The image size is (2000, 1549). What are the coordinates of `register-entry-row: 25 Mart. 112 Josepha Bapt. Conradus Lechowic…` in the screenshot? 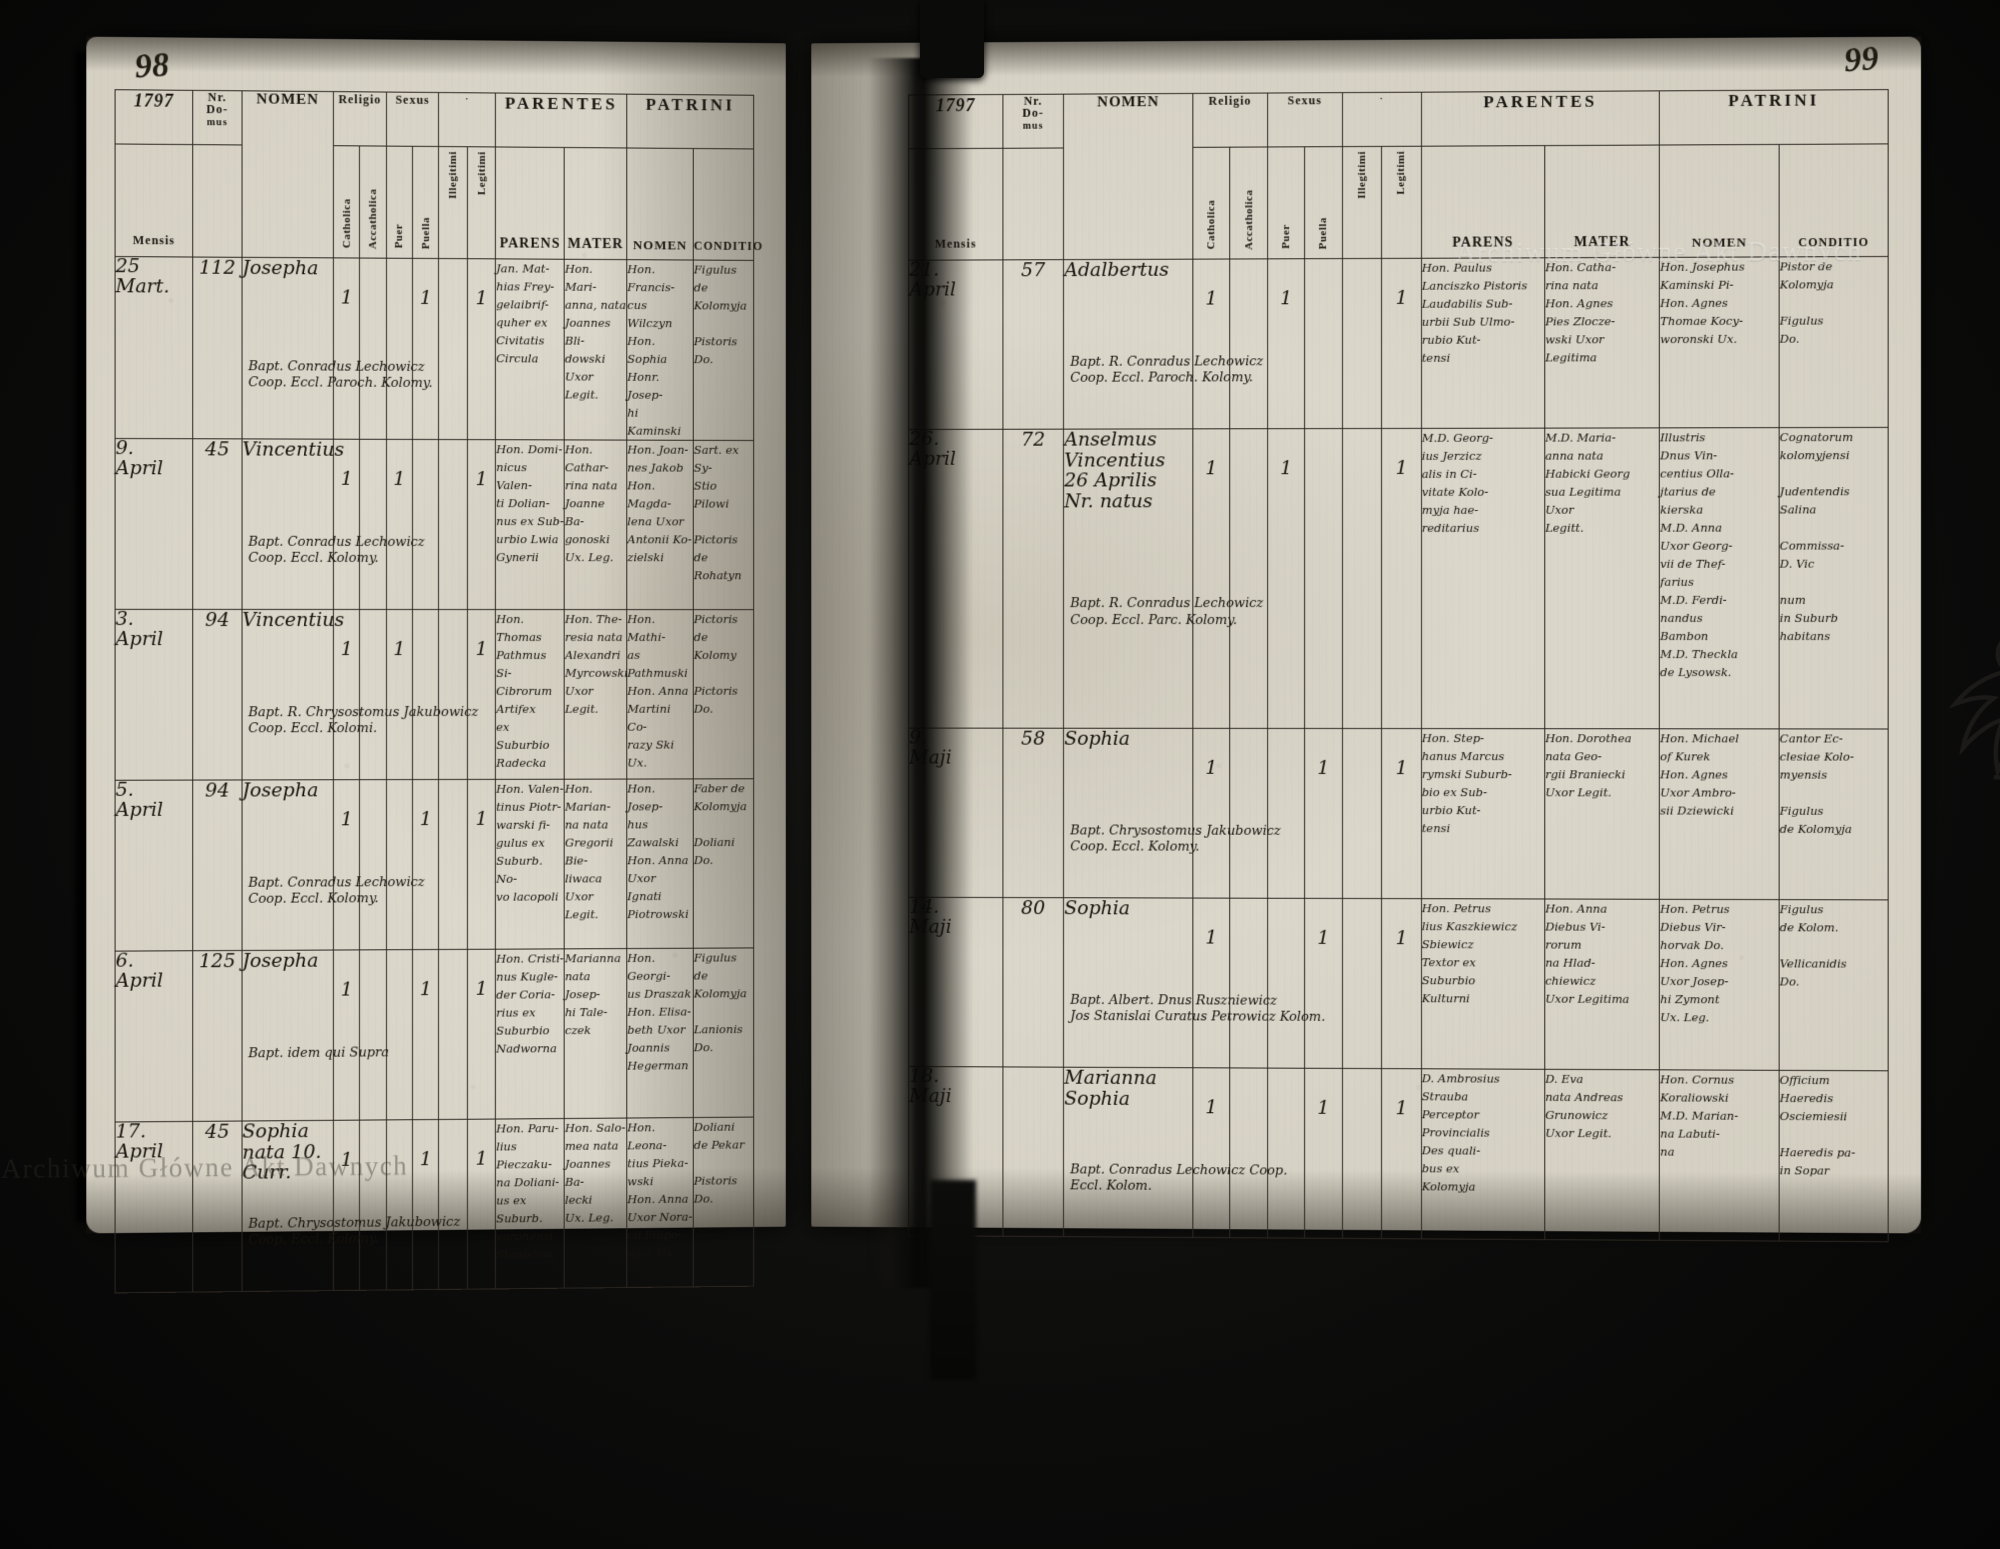 It's located at (434, 348).